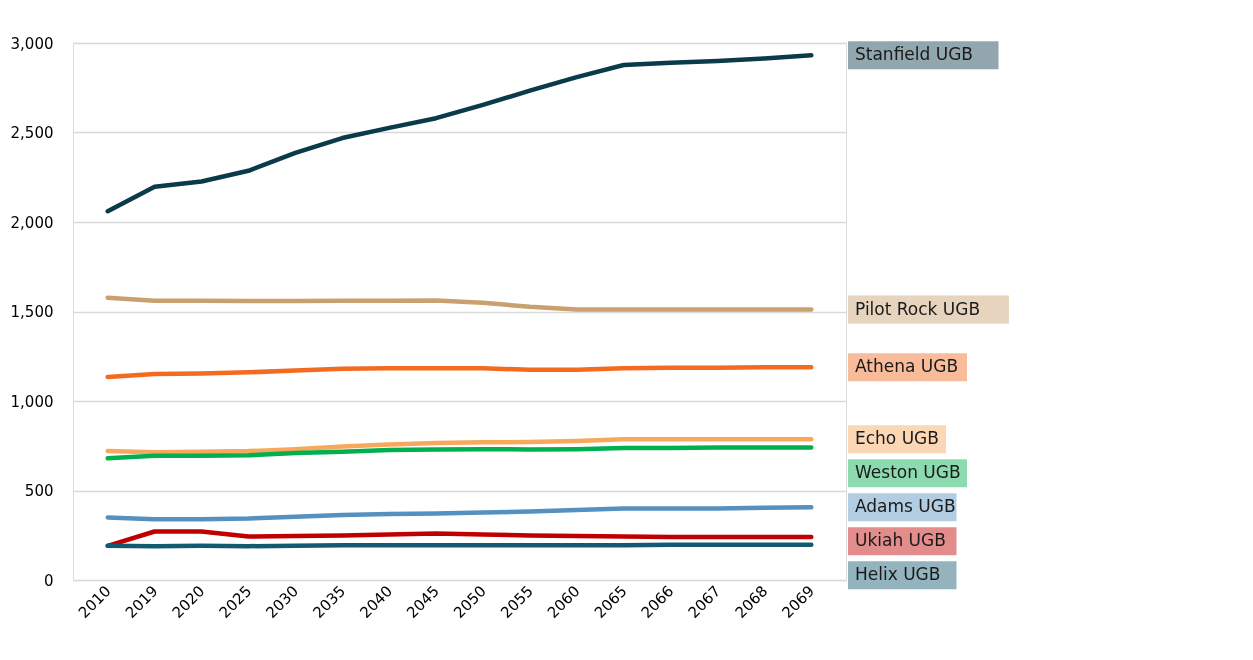 This screenshot has height=660, width=1253. Describe the element at coordinates (32, 43) in the screenshot. I see `y-tick-label: 3,000` at that location.